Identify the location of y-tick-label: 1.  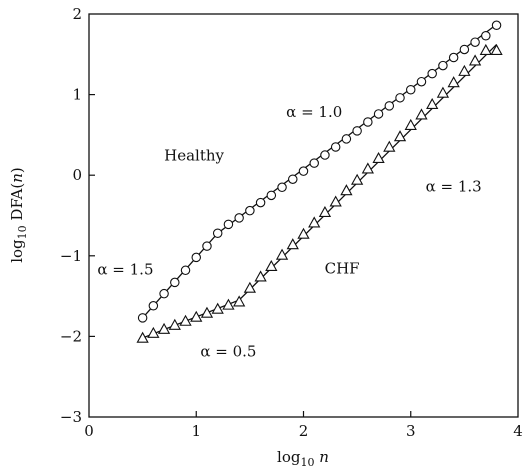
(77, 95).